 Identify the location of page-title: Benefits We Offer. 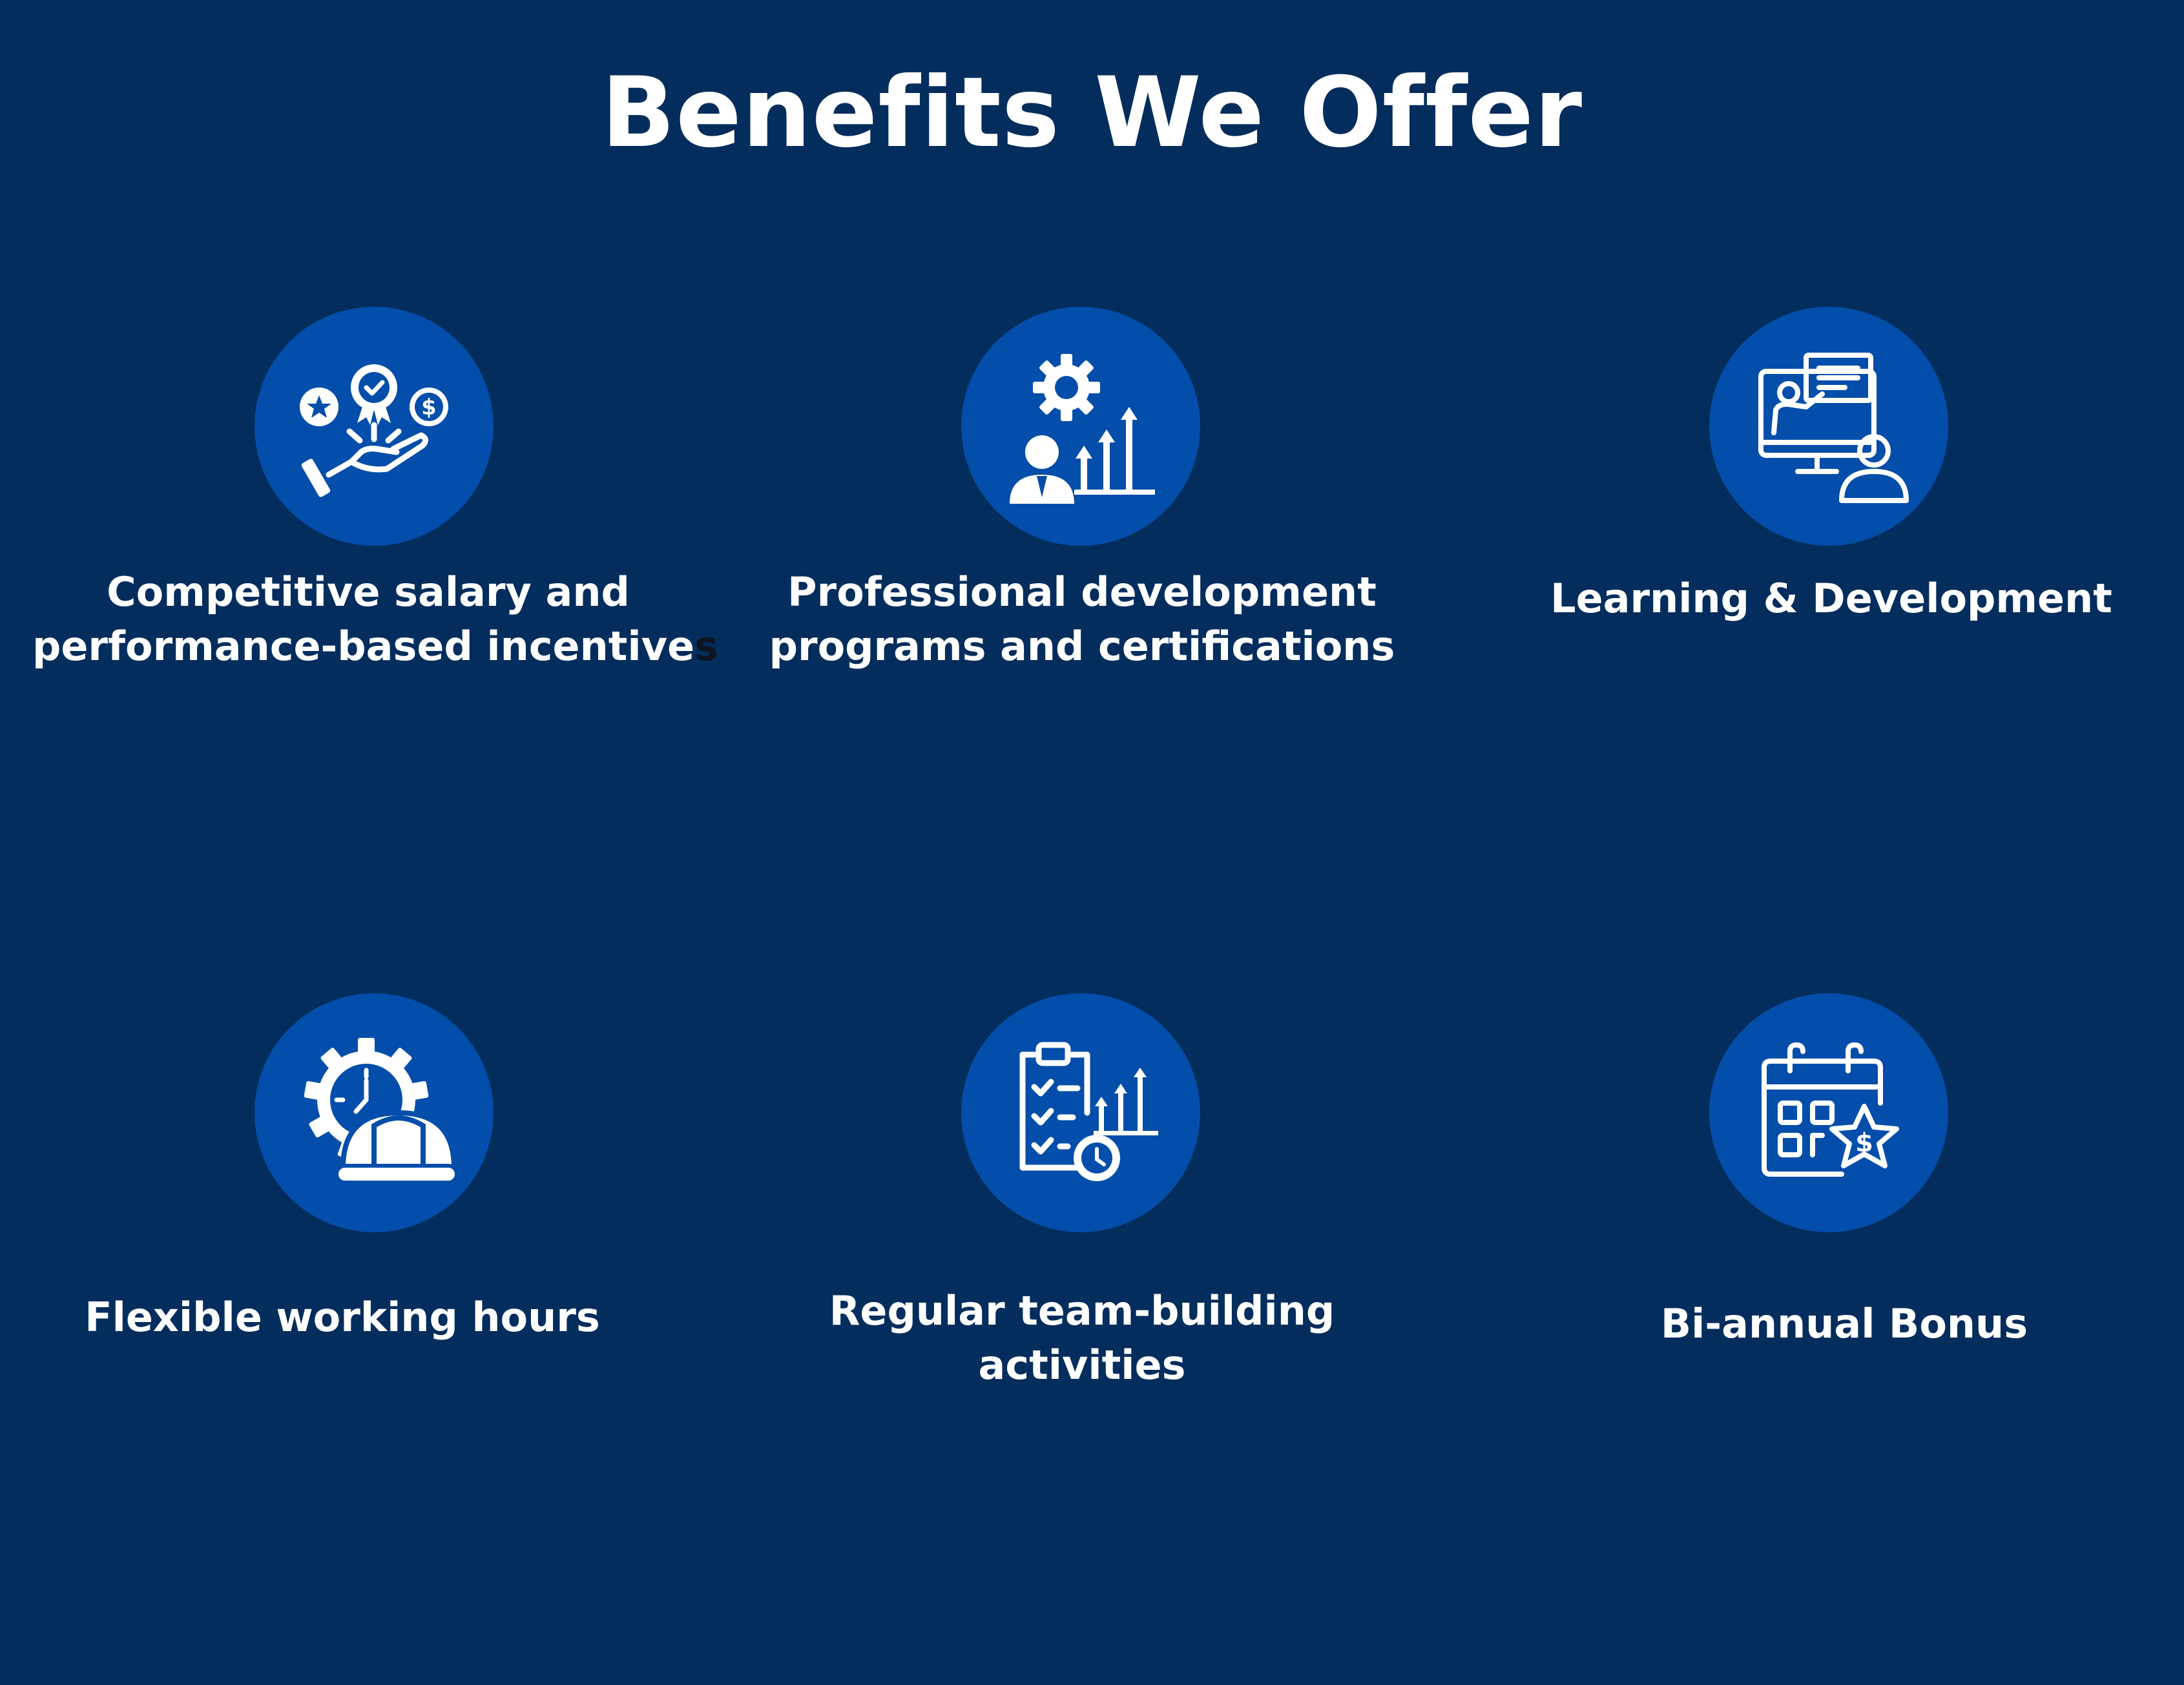
(1092, 113).